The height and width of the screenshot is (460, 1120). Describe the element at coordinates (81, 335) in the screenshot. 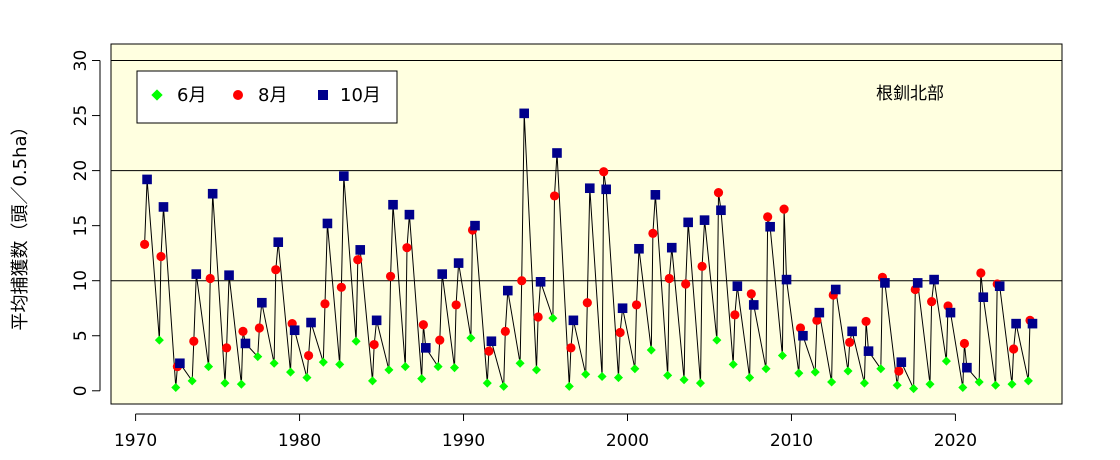

I see `y-tick-label: 5` at that location.